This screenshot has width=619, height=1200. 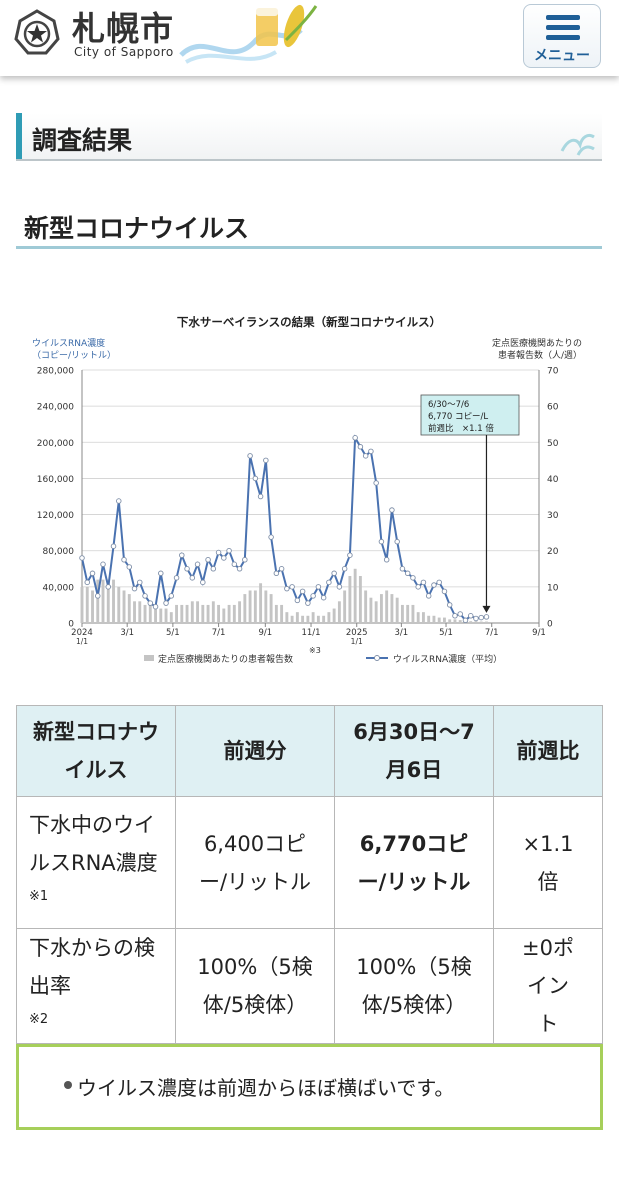 I want to click on header-text: 新型コロナウイルス, so click(x=96, y=751).